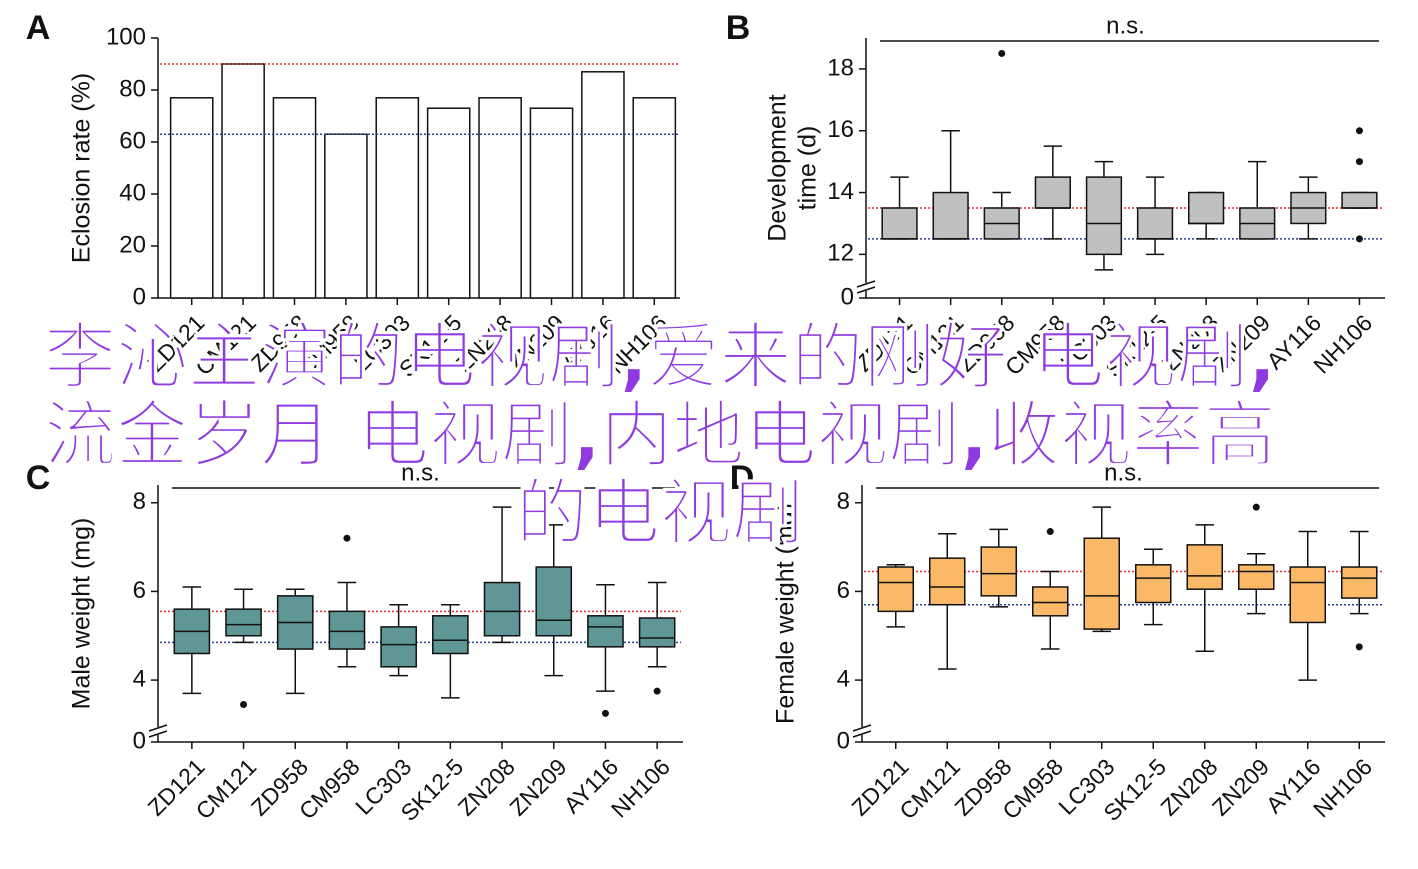  I want to click on panel-label: A, so click(38, 28).